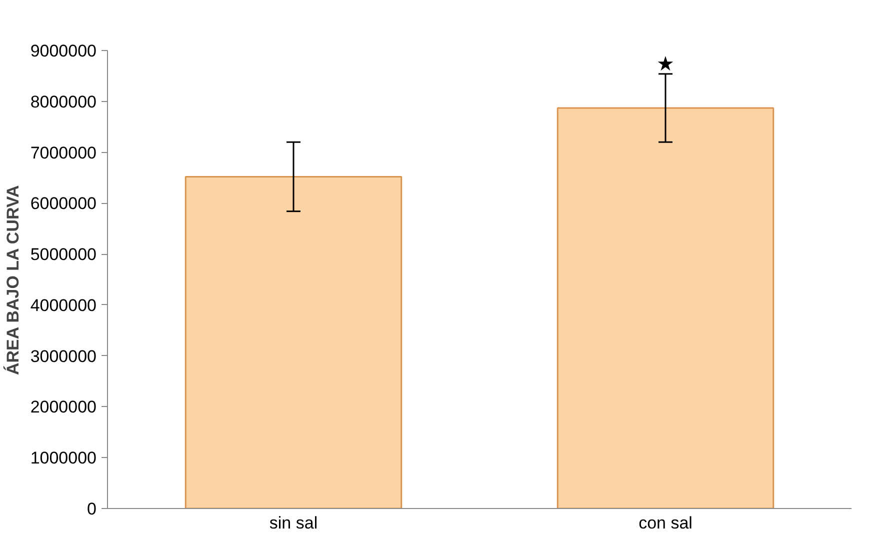 This screenshot has height=538, width=881. Describe the element at coordinates (63, 152) in the screenshot. I see `y-tick-label: 7000000` at that location.